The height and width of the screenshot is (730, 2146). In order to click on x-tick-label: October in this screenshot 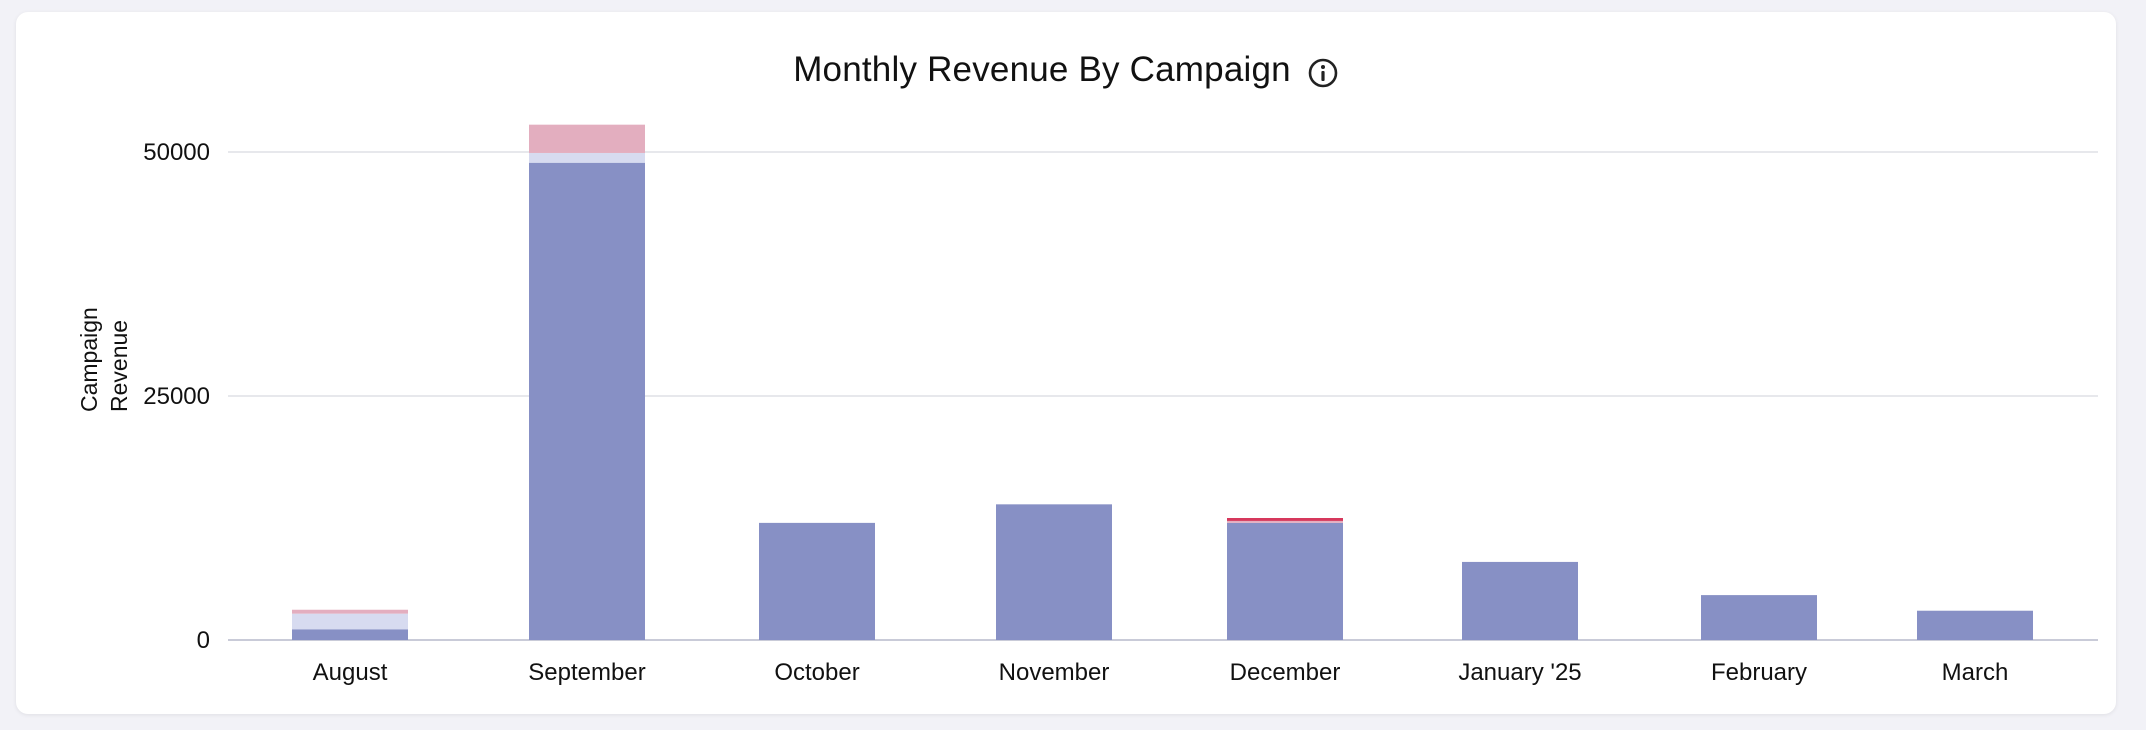, I will do `click(816, 672)`.